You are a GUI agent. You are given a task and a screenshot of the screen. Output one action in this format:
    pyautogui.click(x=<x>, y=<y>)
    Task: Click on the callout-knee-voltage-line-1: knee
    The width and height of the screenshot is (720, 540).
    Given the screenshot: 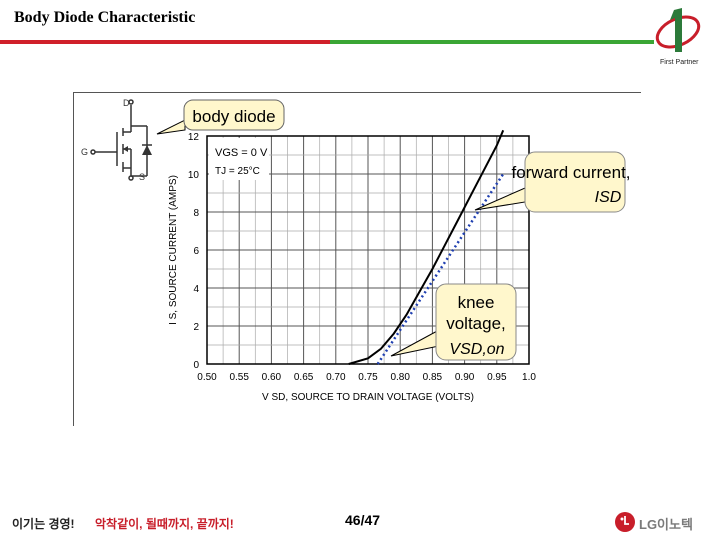 What is the action you would take?
    pyautogui.click(x=476, y=302)
    